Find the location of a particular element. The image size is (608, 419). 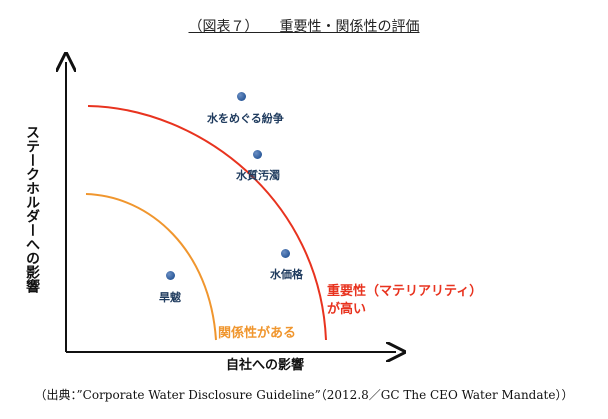

item-dot-water-conflict is located at coordinates (241, 96).